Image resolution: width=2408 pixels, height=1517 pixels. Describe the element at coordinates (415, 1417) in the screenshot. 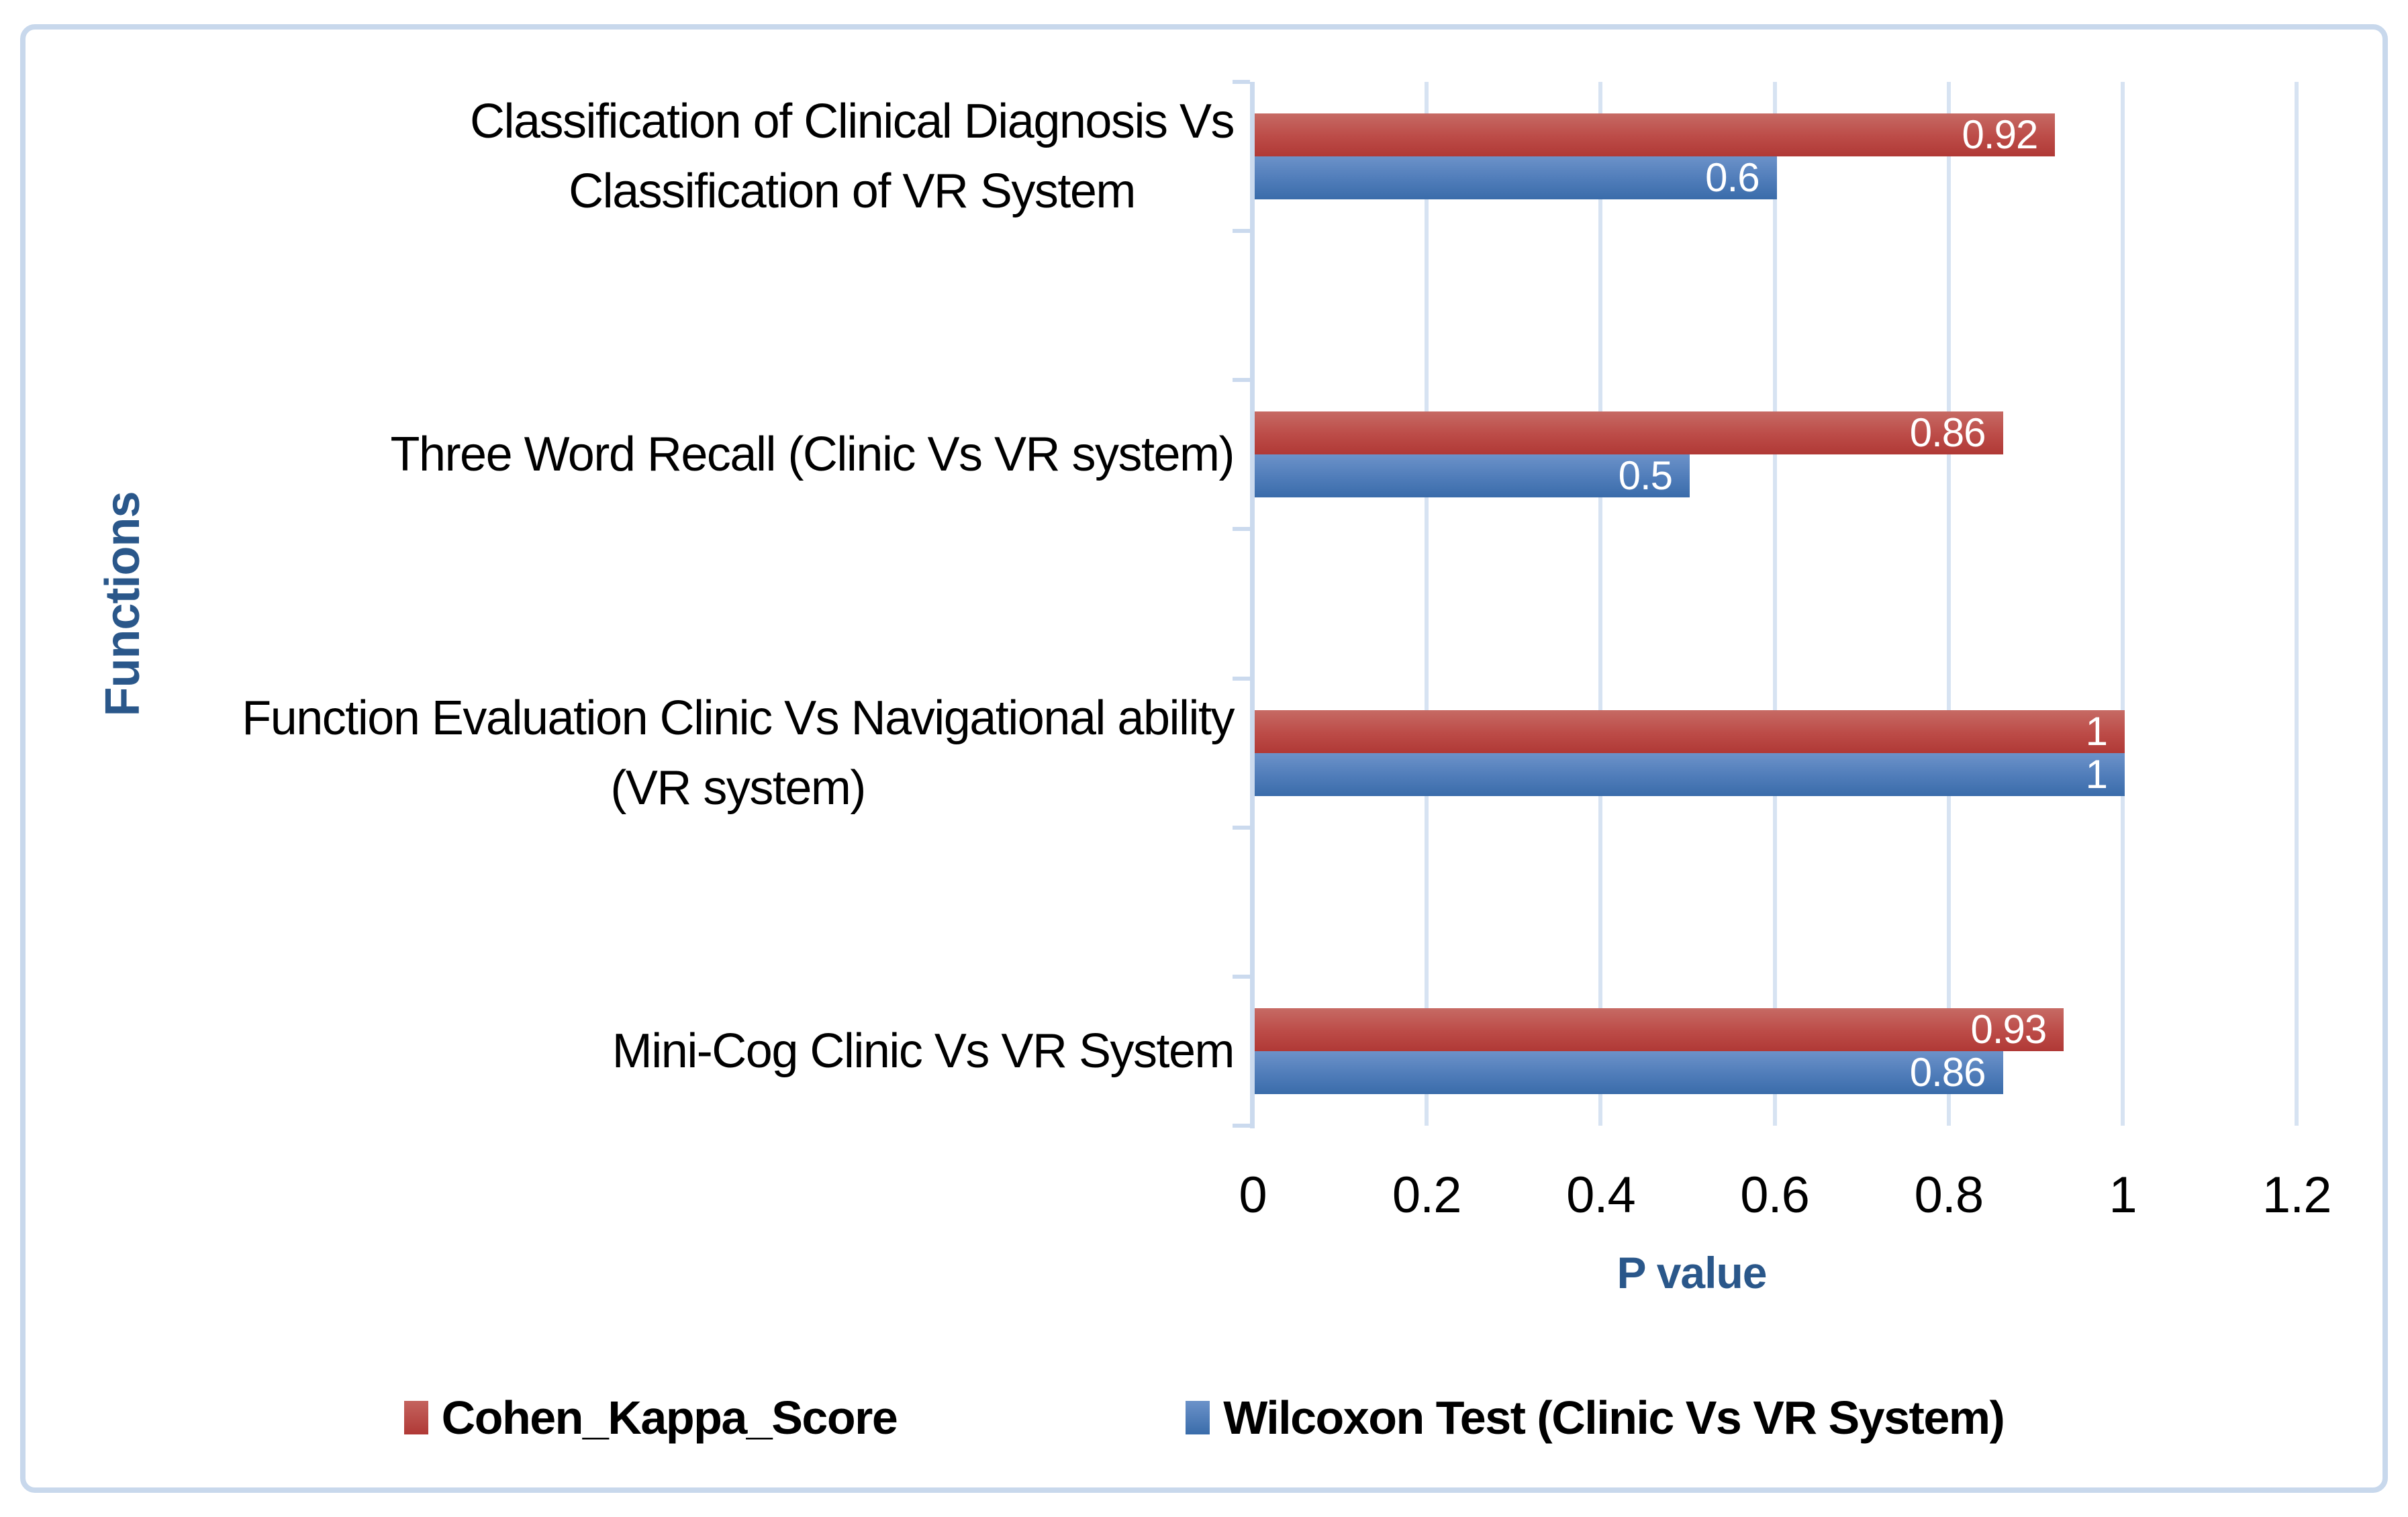

I see `legend-swatch-red-icon` at that location.